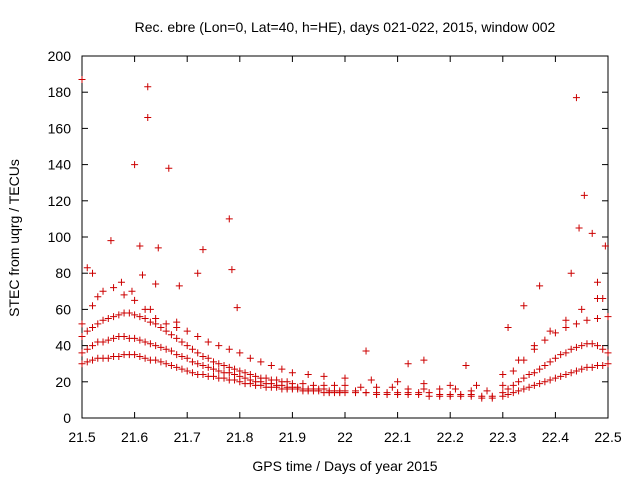  I want to click on x-tick-label: 22.2, so click(450, 437).